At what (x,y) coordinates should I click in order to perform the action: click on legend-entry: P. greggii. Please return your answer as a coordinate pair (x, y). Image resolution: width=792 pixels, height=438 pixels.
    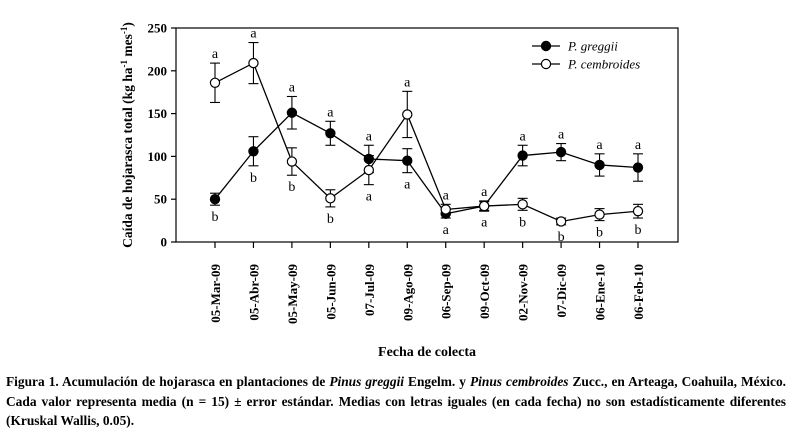
    Looking at the image, I should click on (592, 46).